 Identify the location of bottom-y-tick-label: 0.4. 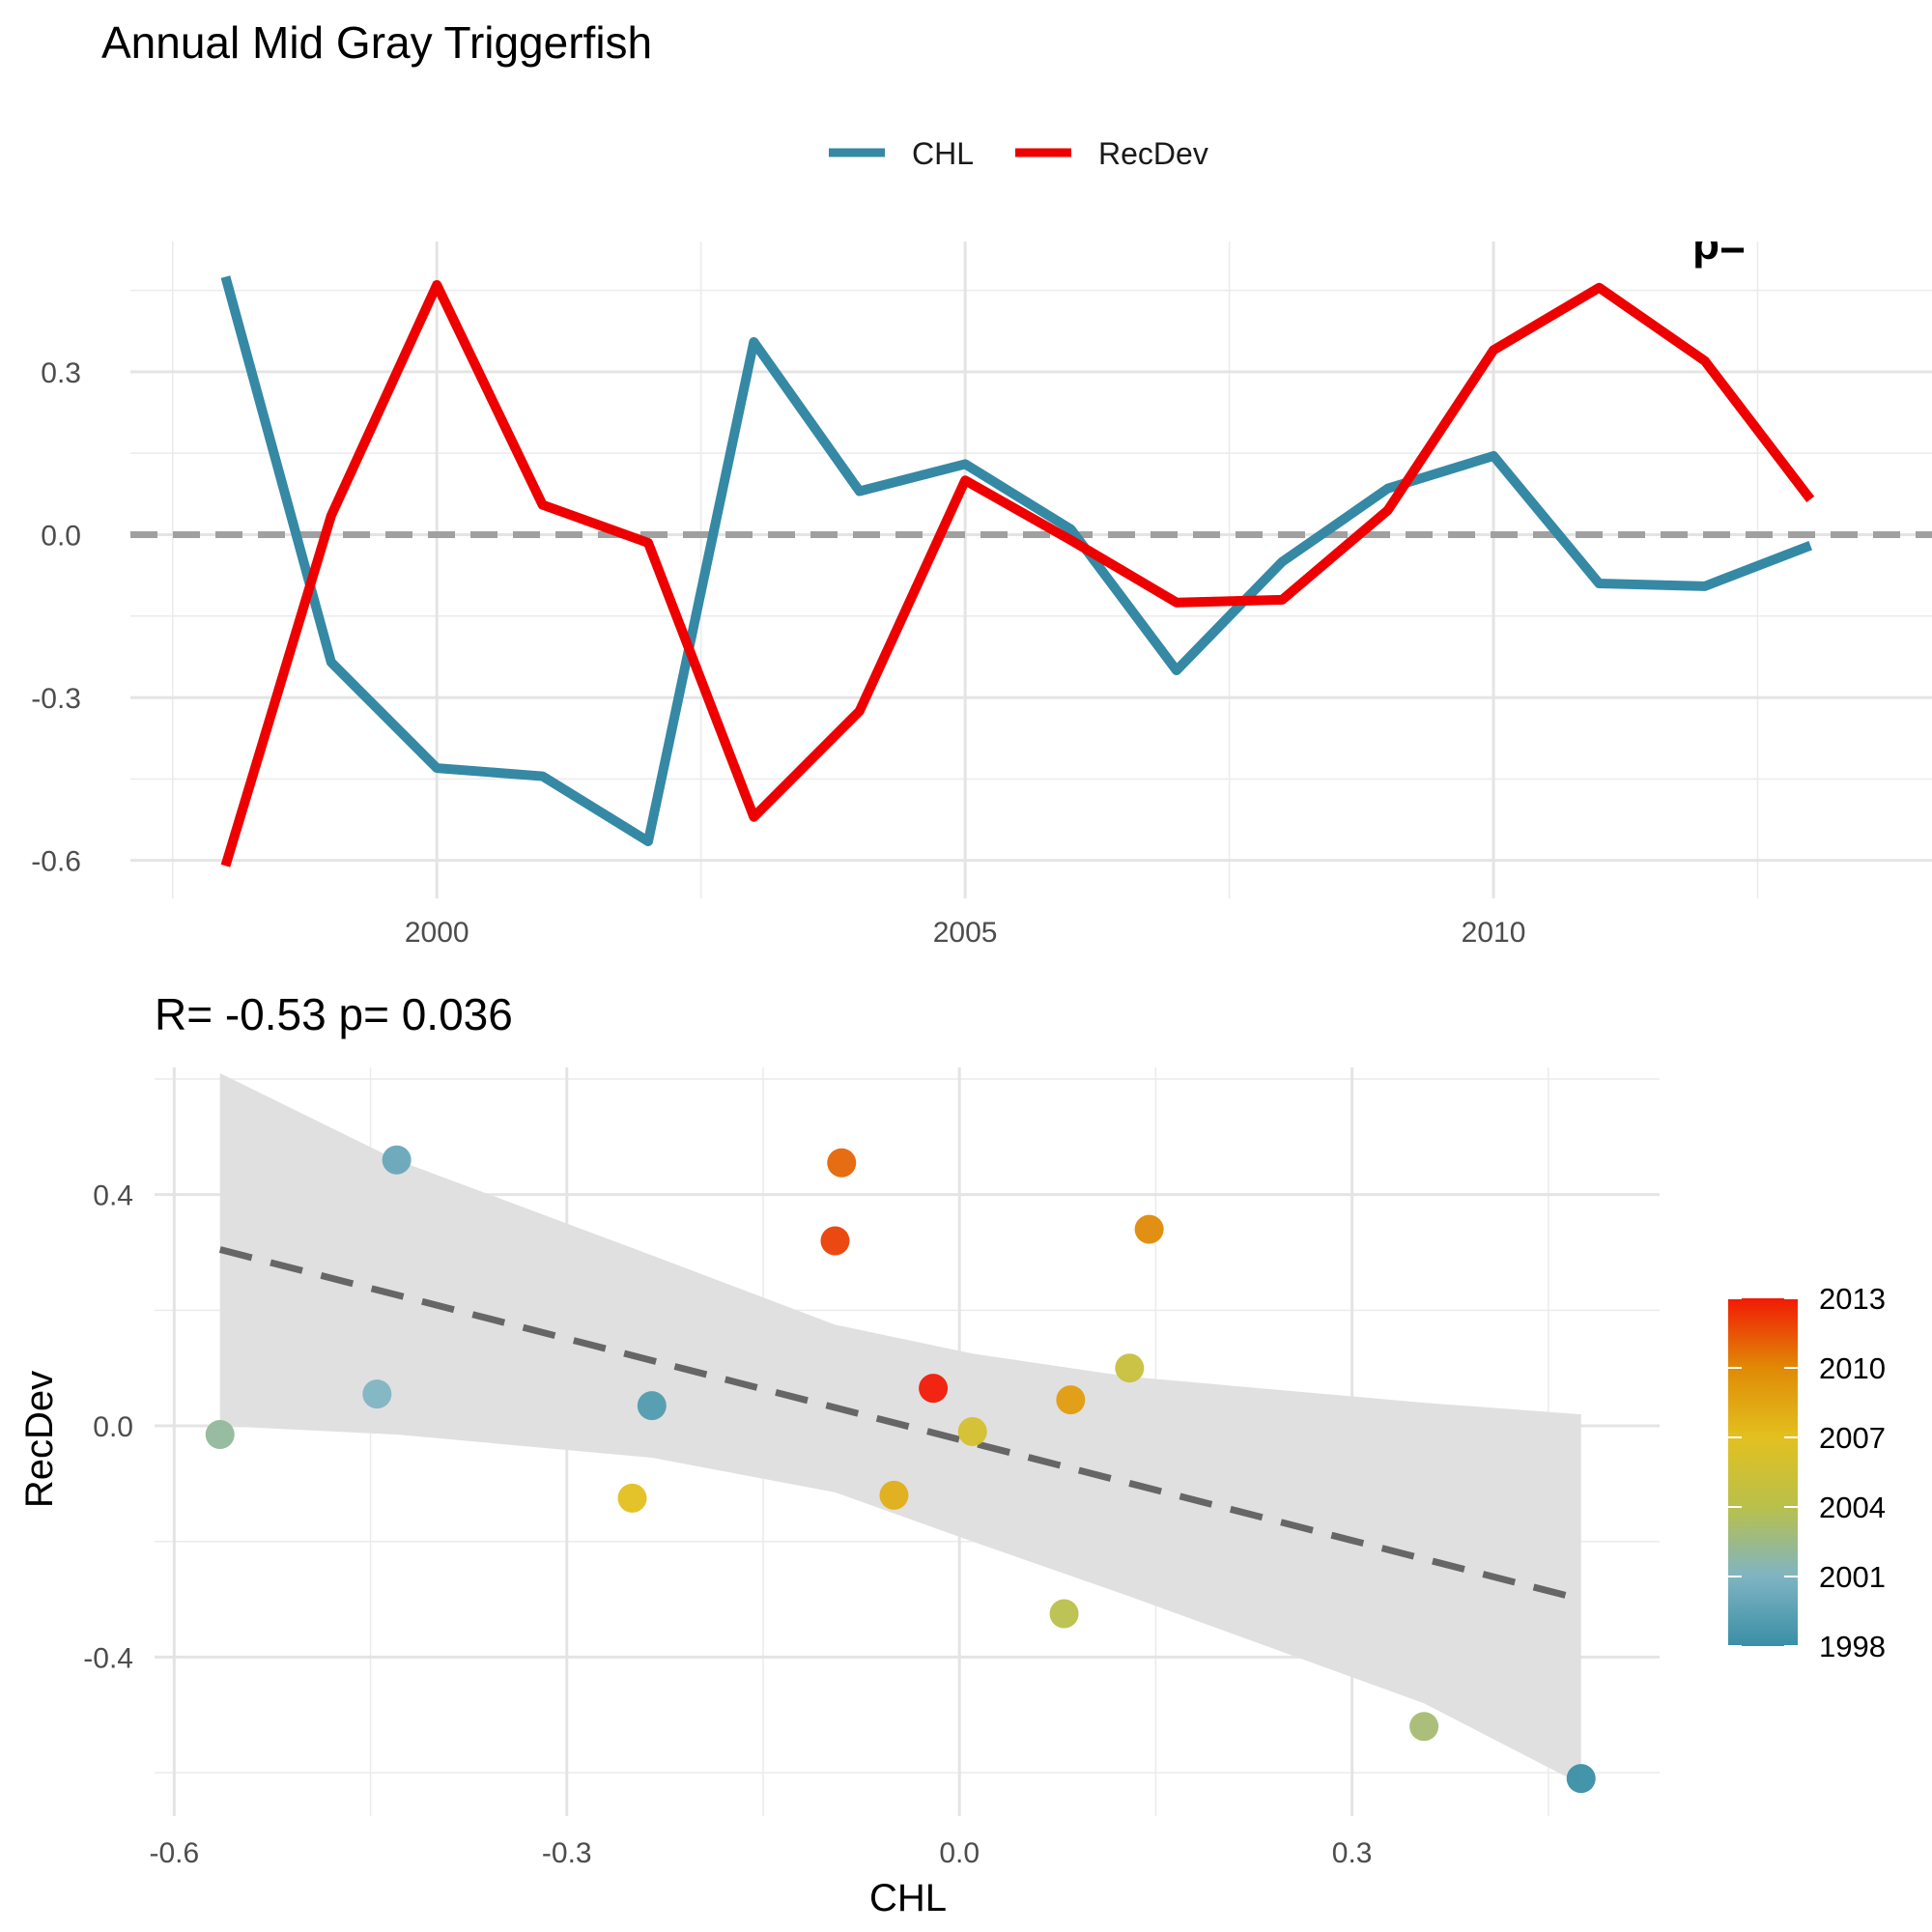
(113, 1196).